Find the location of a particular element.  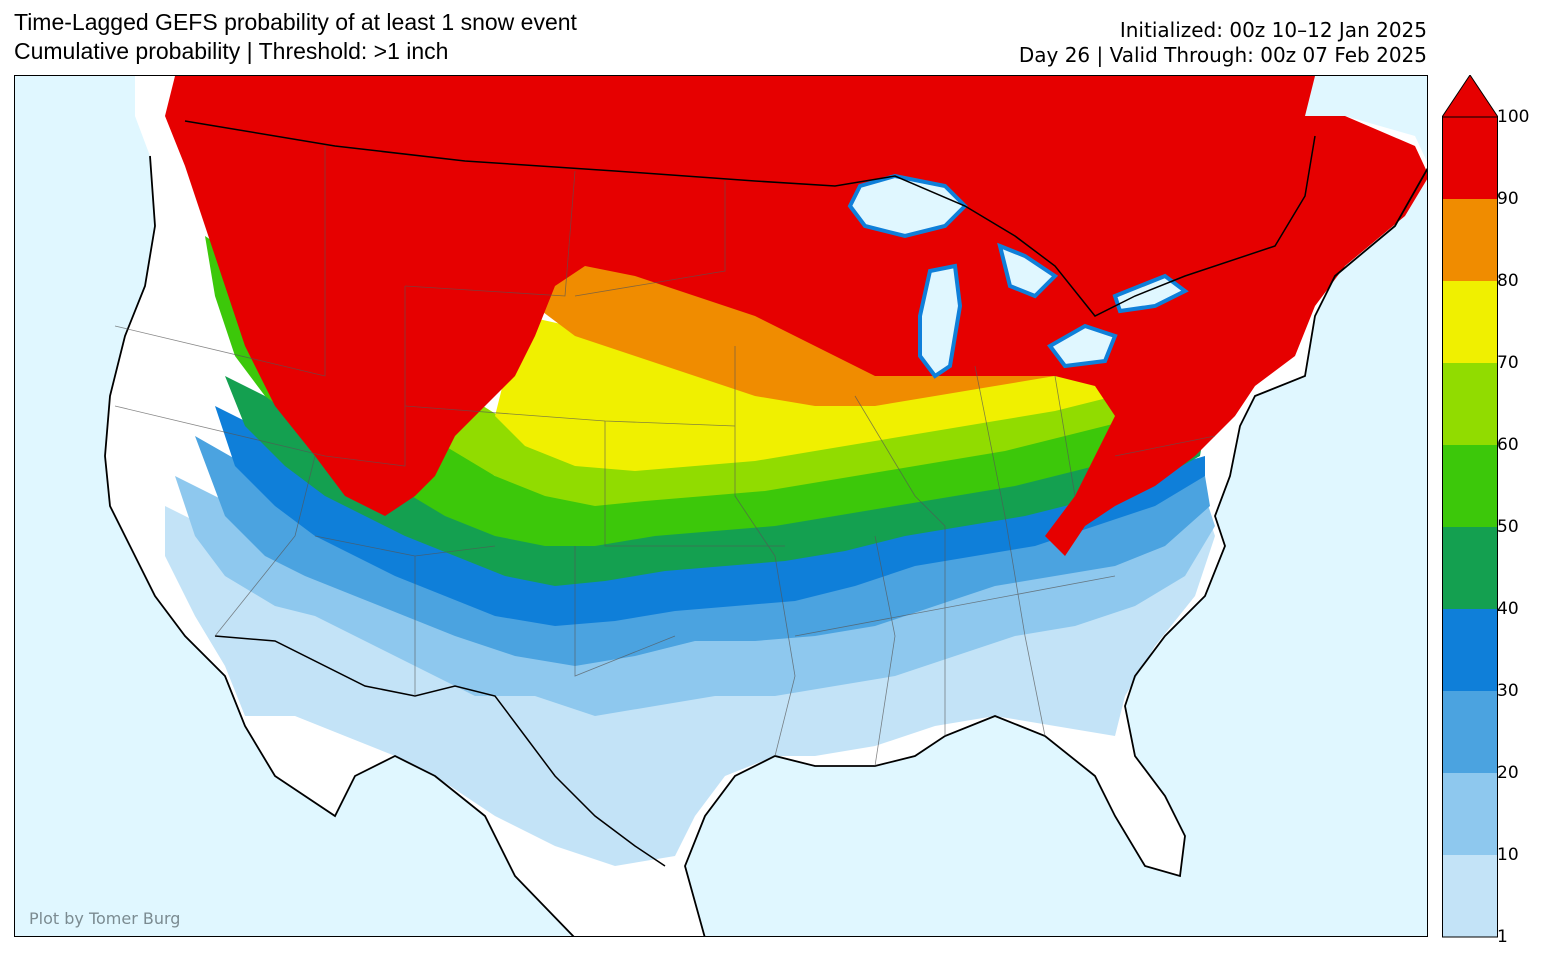

colorbar-svg is located at coordinates (1470, 506).